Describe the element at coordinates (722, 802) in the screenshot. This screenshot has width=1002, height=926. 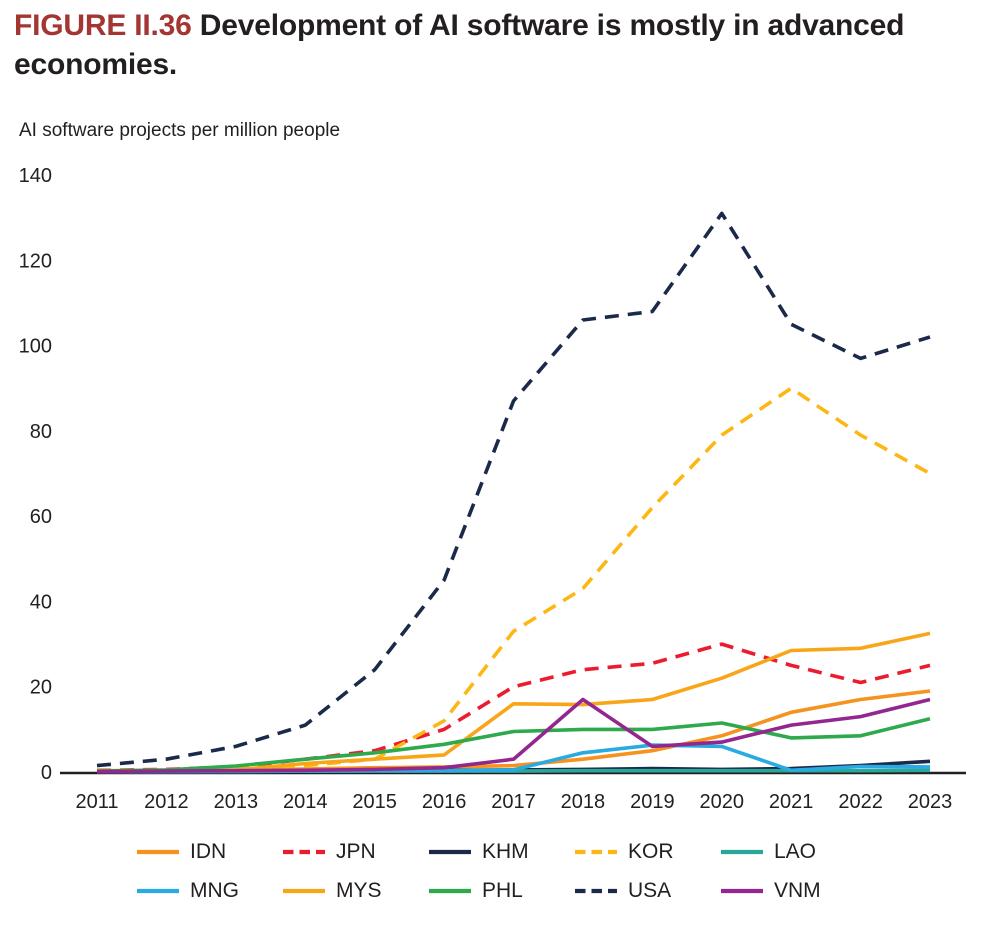
I see `x-tick-label: 2020` at that location.